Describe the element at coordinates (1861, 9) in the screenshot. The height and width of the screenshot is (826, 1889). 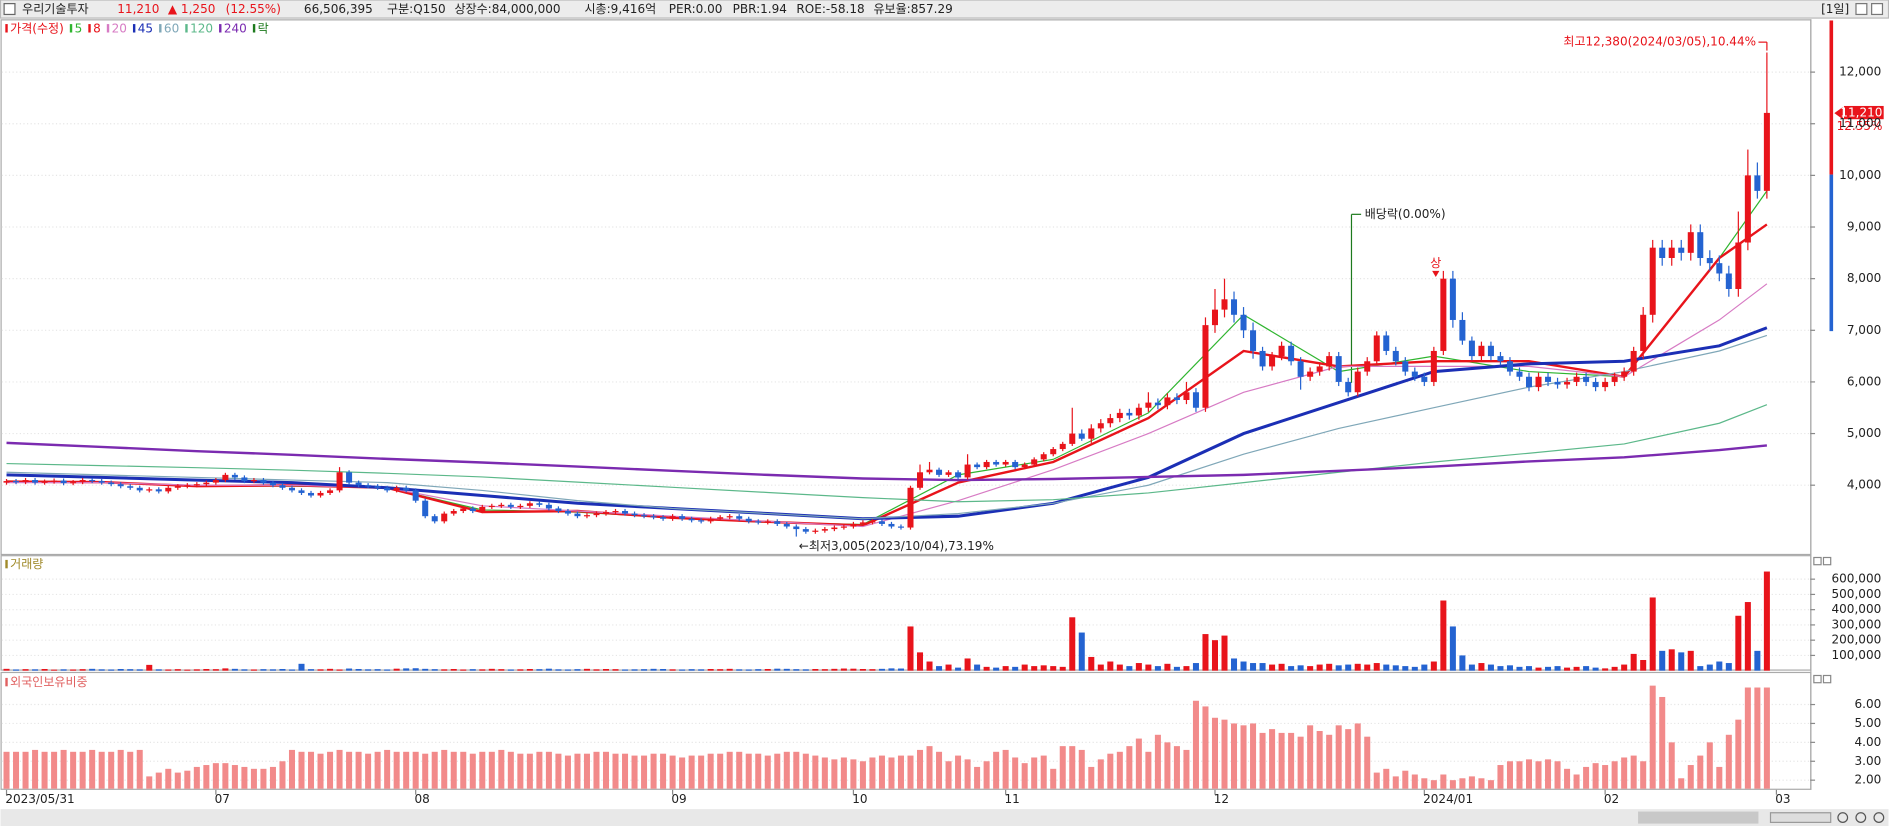
I see `window-button` at that location.